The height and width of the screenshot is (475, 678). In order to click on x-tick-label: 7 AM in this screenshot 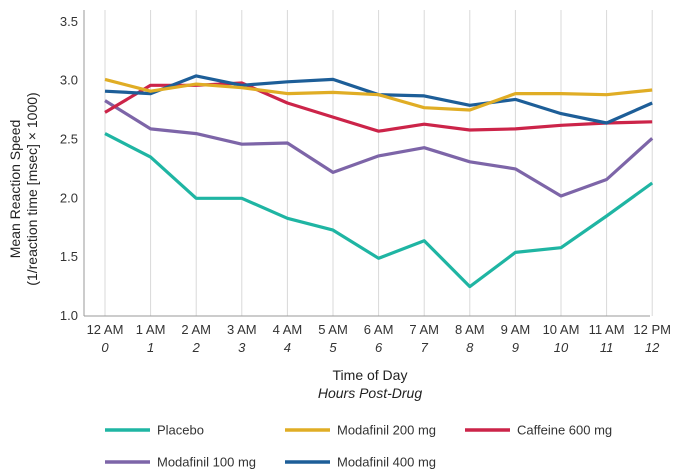, I will do `click(424, 329)`.